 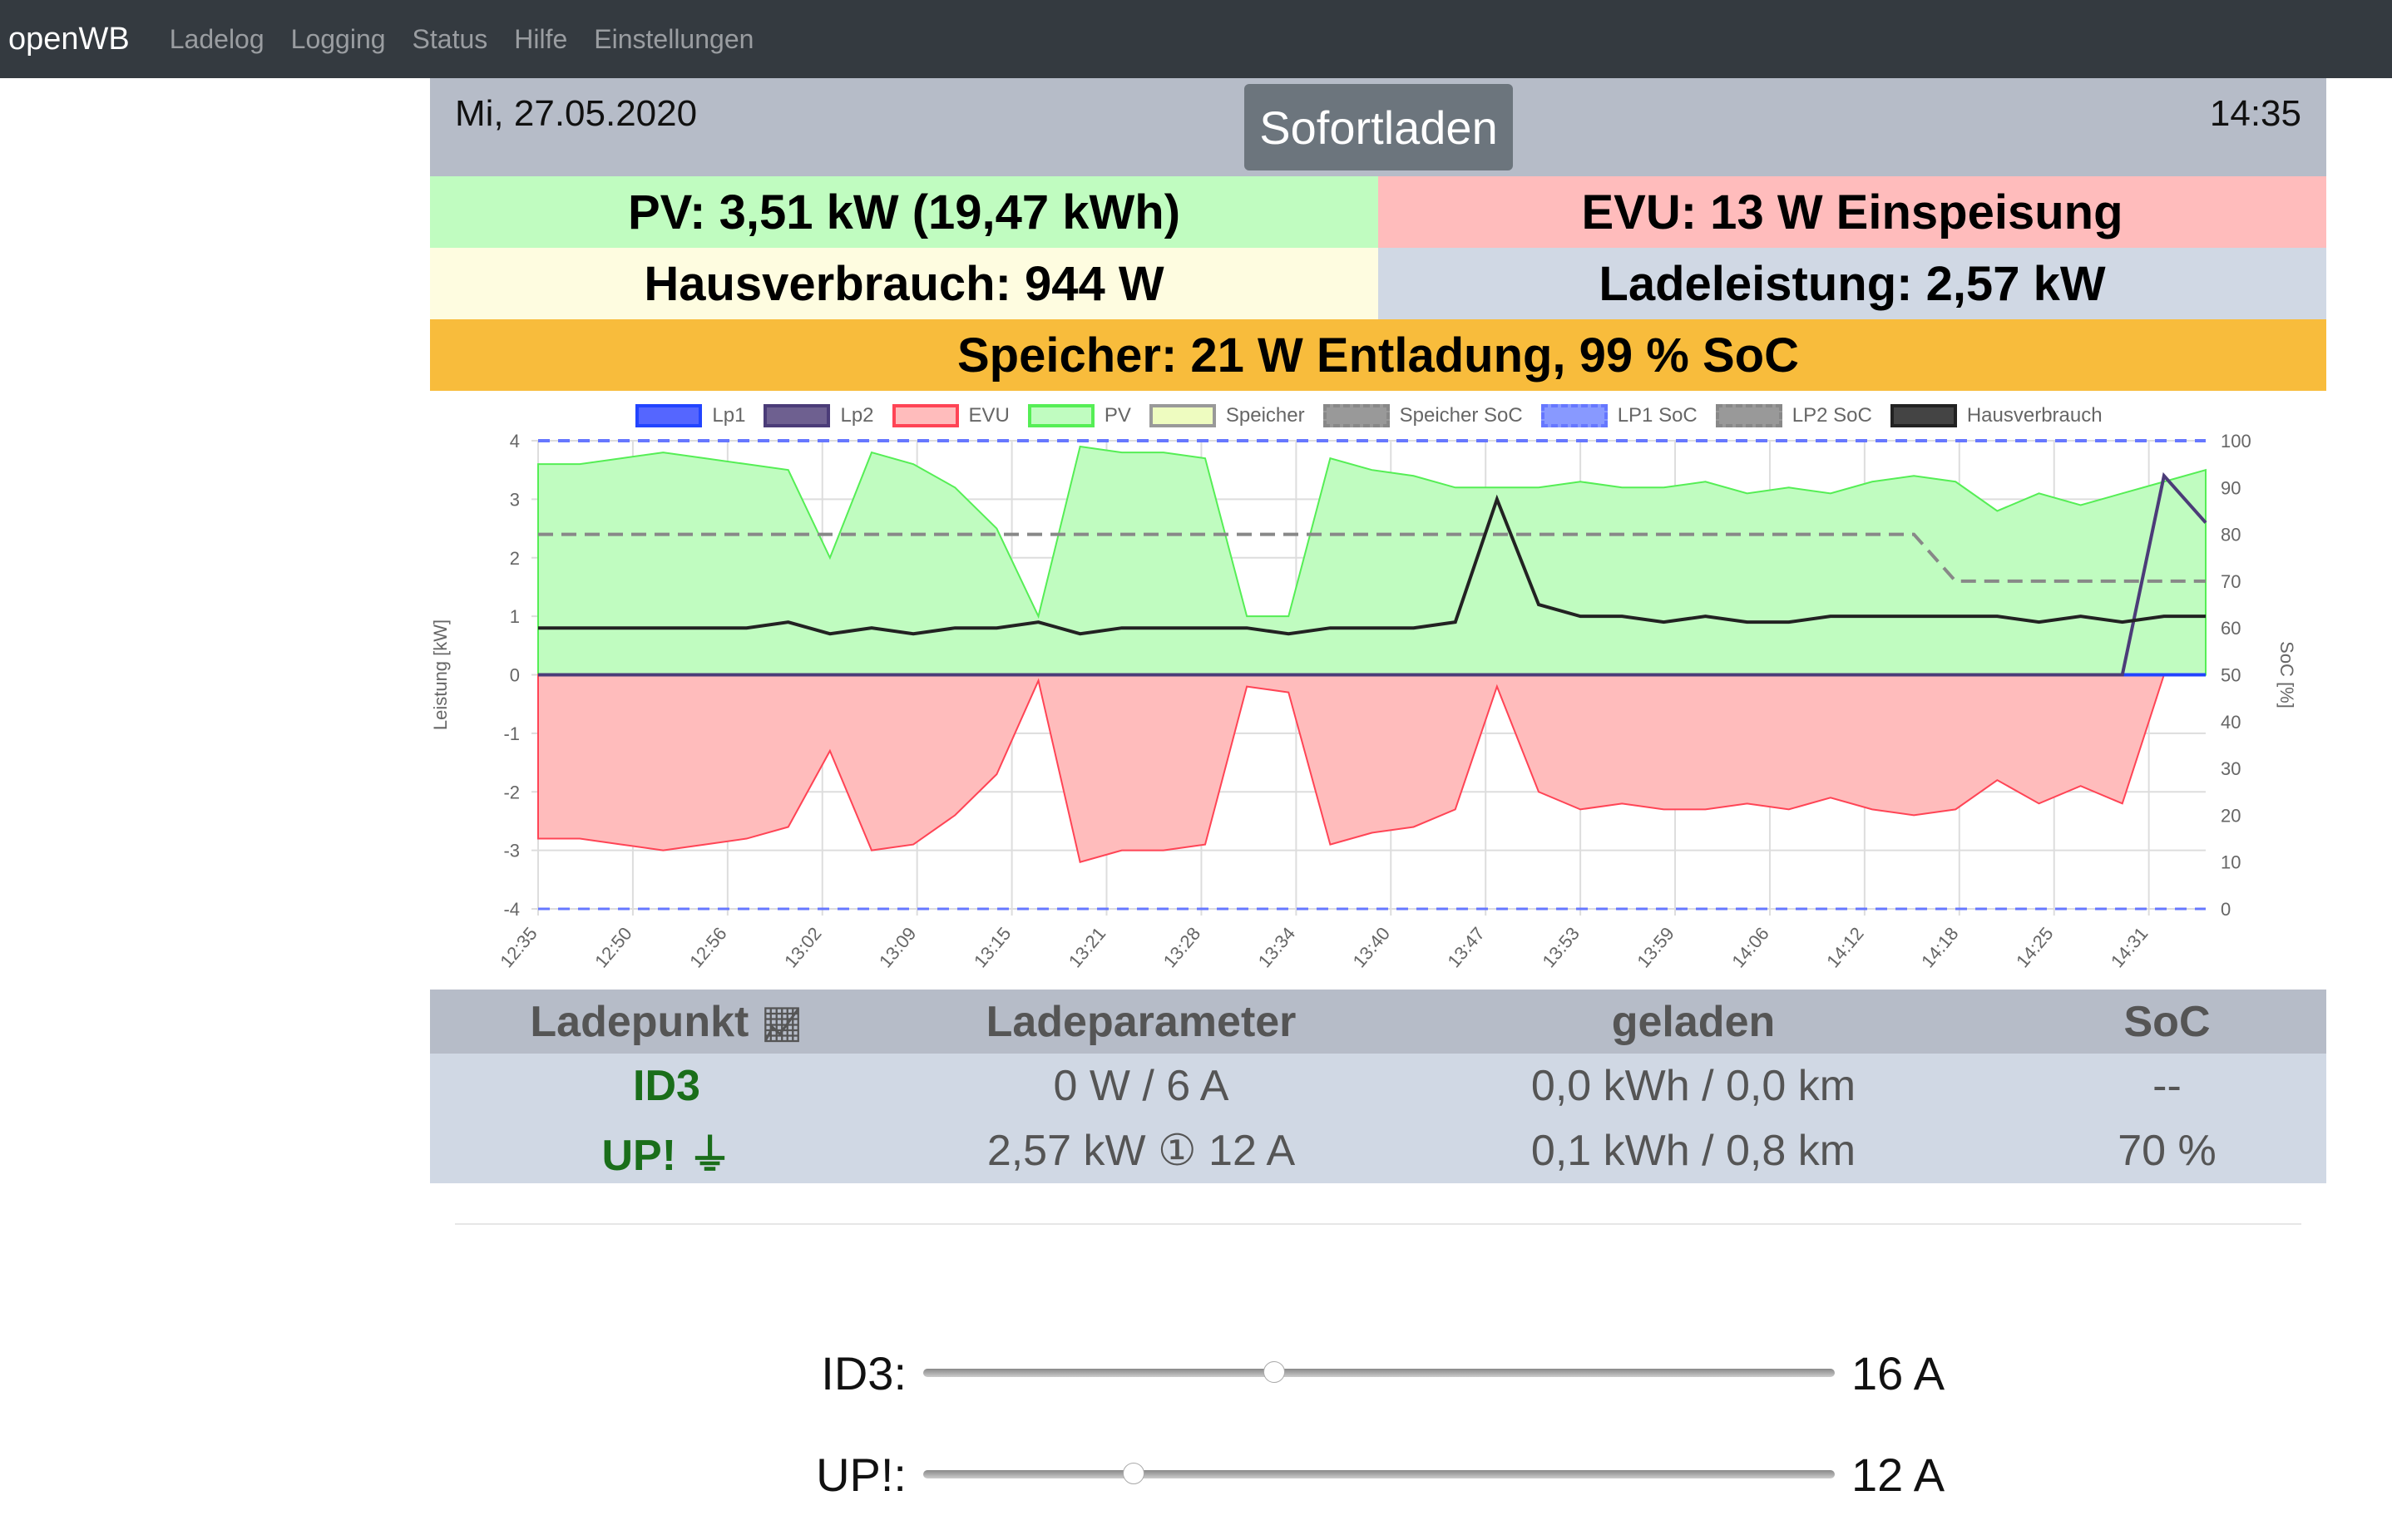 What do you see at coordinates (1371, 769) in the screenshot?
I see `evu-area` at bounding box center [1371, 769].